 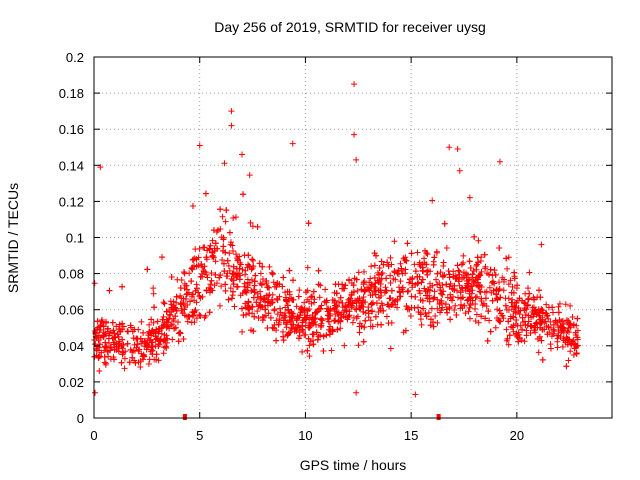 I want to click on y-tick-label: 0.18, so click(x=71, y=93).